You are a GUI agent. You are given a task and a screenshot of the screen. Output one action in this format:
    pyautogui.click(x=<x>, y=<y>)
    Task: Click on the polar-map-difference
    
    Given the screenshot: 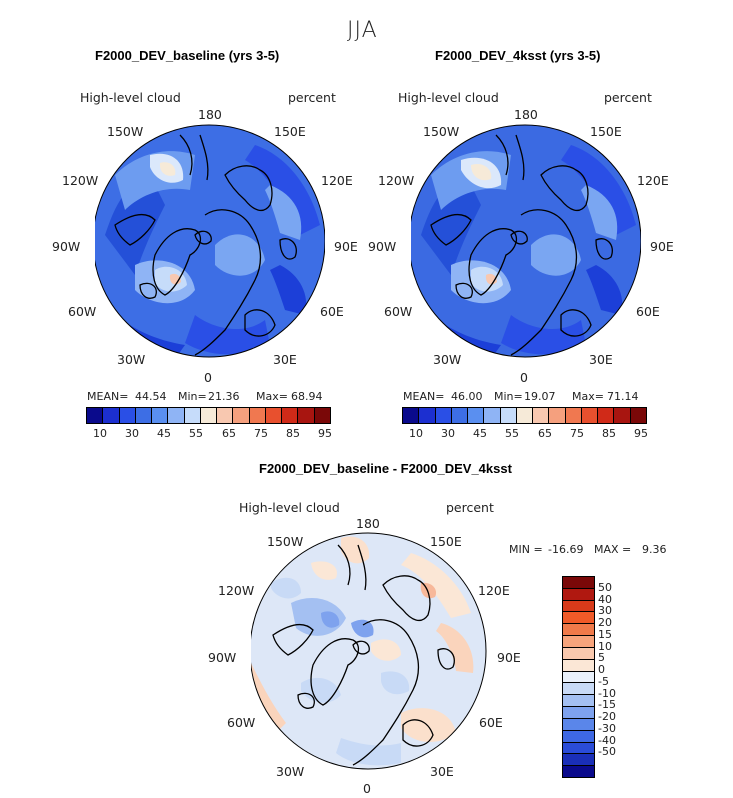 What is the action you would take?
    pyautogui.click(x=369, y=651)
    